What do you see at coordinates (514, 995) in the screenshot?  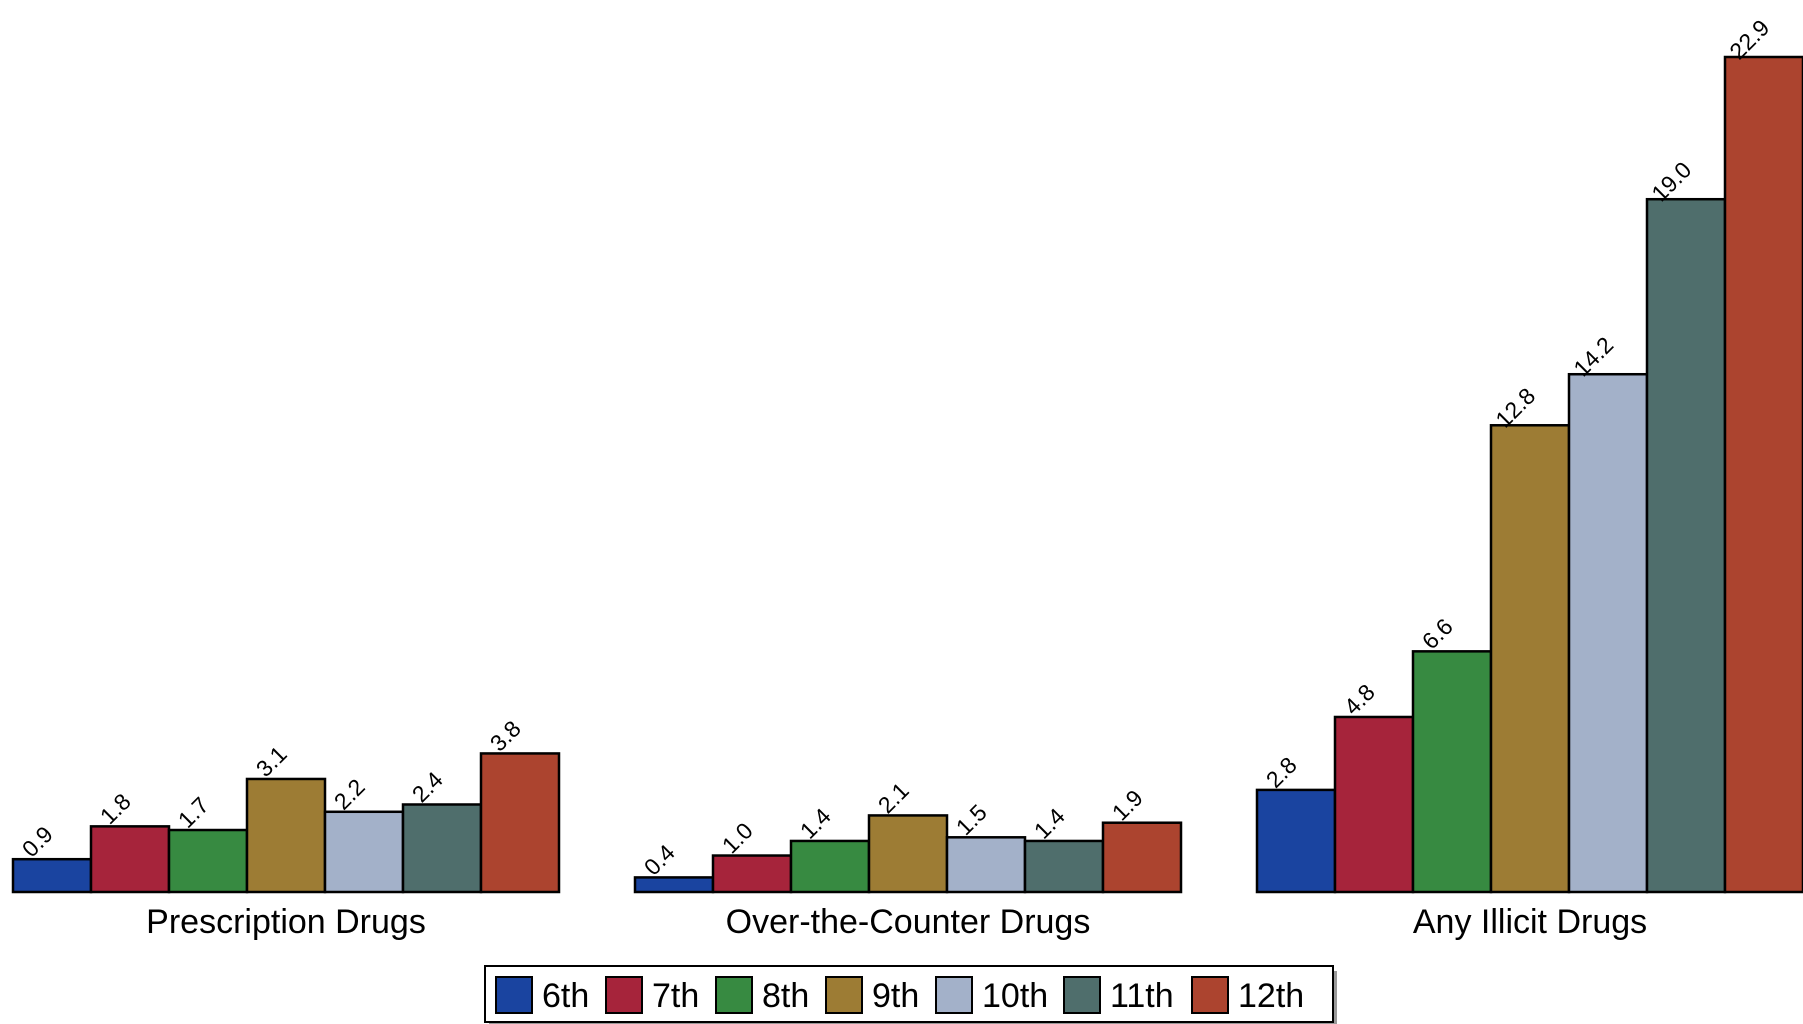 I see `legend-swatch-6th` at bounding box center [514, 995].